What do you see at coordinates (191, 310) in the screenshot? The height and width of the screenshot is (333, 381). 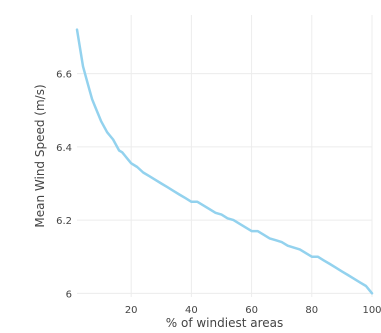 I see `x-tick-label: 40` at bounding box center [191, 310].